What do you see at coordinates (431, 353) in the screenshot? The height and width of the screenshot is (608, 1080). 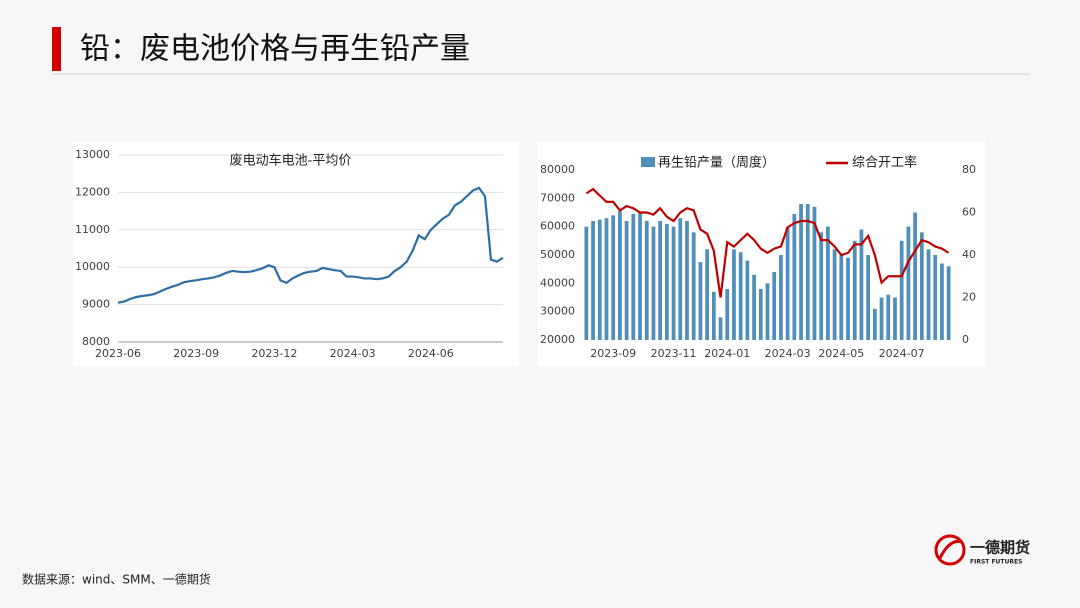 I see `x-tick-label: 2024-06` at bounding box center [431, 353].